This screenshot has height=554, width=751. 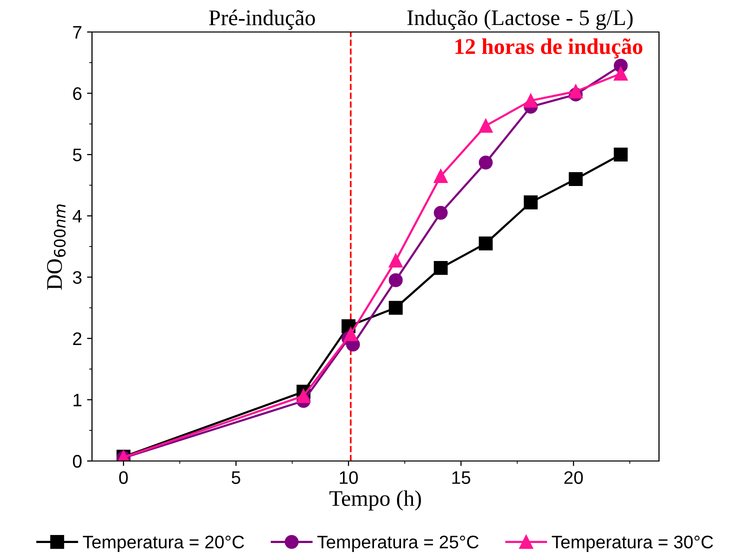 What do you see at coordinates (77, 155) in the screenshot?
I see `y-tick-label: 5` at bounding box center [77, 155].